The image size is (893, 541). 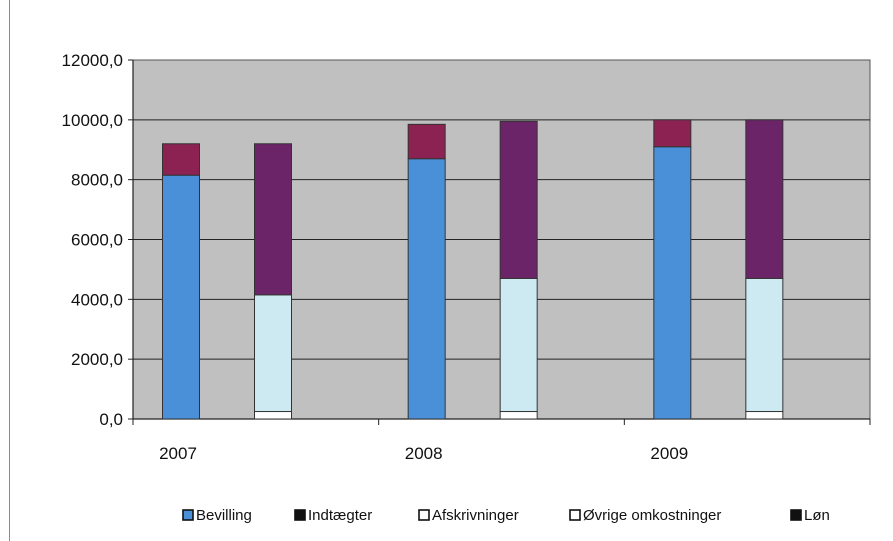 I want to click on legend-swatch-afskrivninger, so click(x=424, y=515).